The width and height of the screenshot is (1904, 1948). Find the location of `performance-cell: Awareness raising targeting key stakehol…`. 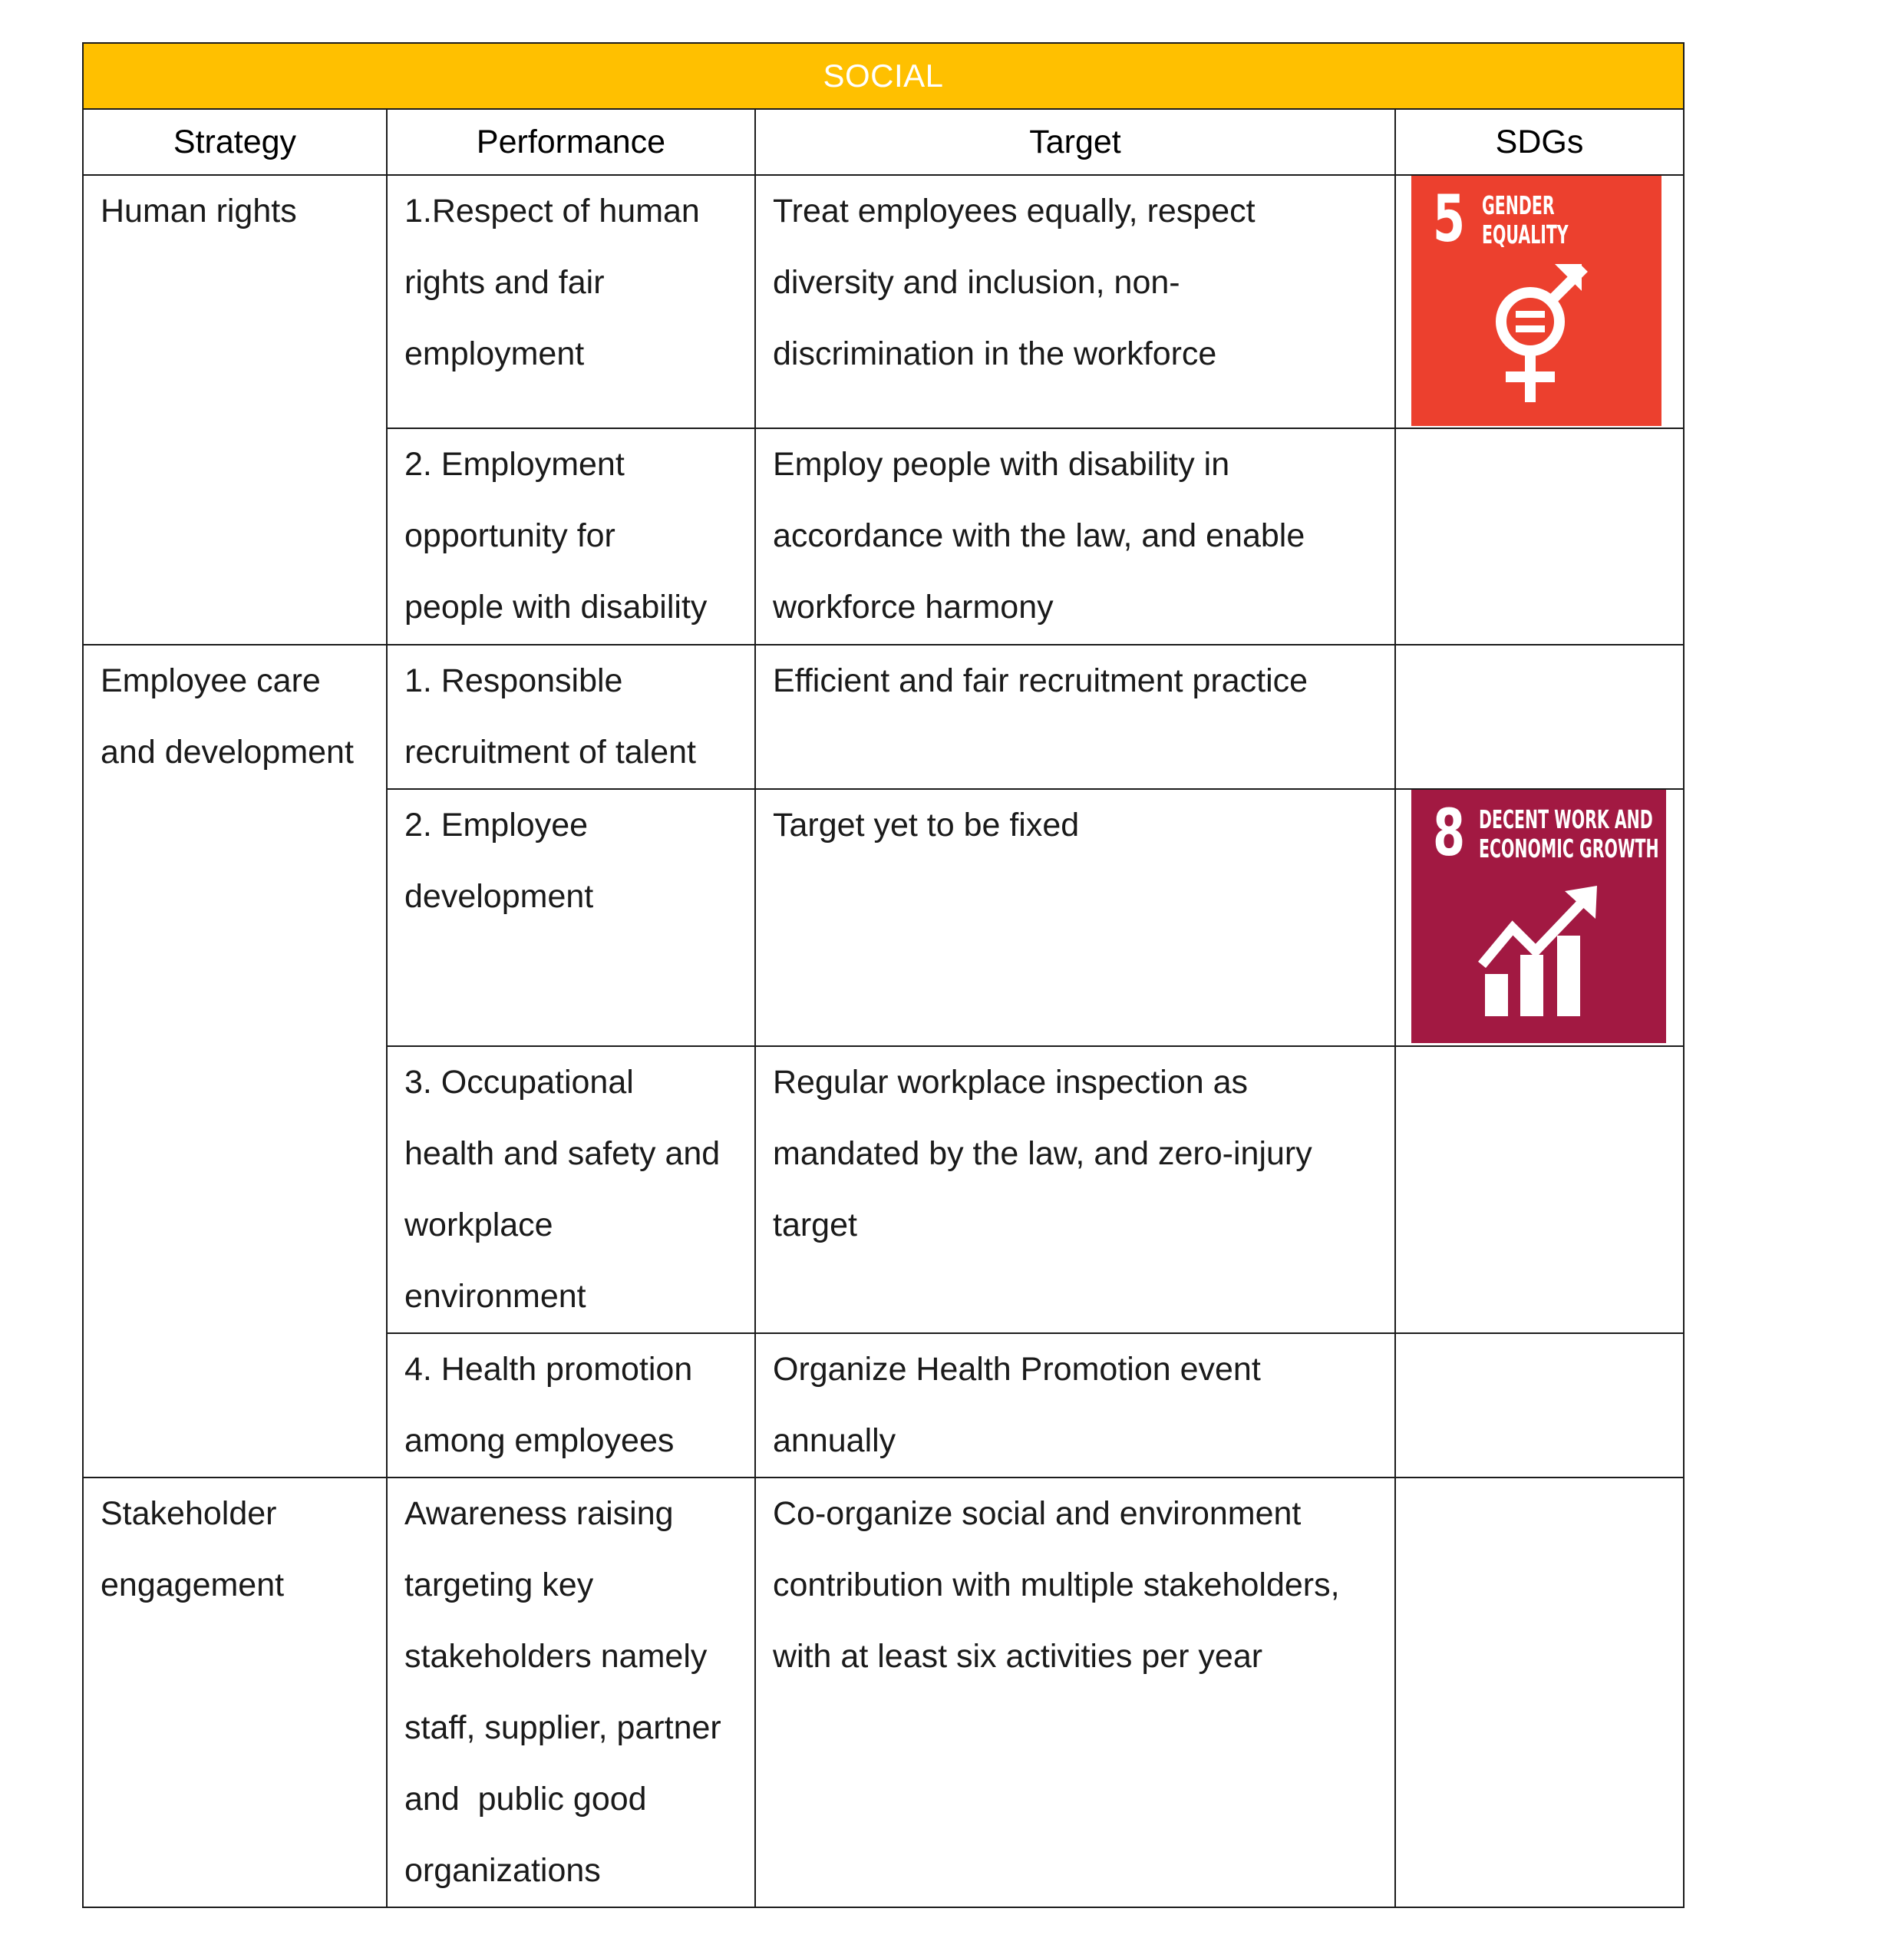

performance-cell: Awareness raising targeting key stakehol… is located at coordinates (571, 1692).